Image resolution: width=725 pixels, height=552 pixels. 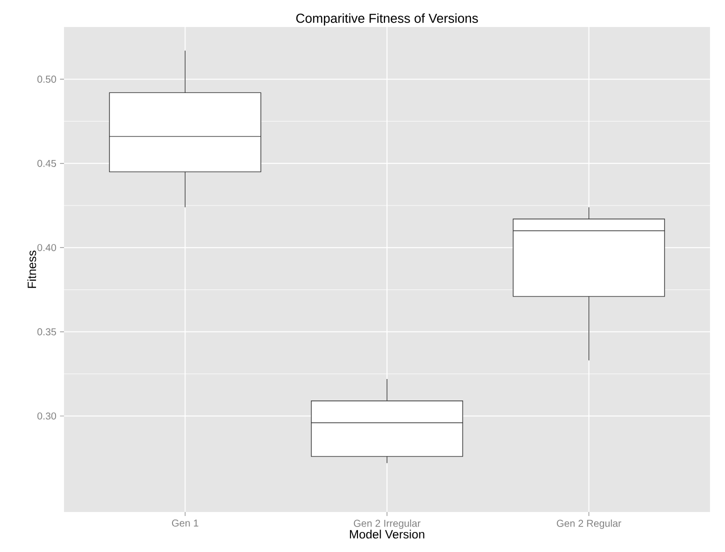 What do you see at coordinates (46, 79) in the screenshot?
I see `y-tick-label: 0.50` at bounding box center [46, 79].